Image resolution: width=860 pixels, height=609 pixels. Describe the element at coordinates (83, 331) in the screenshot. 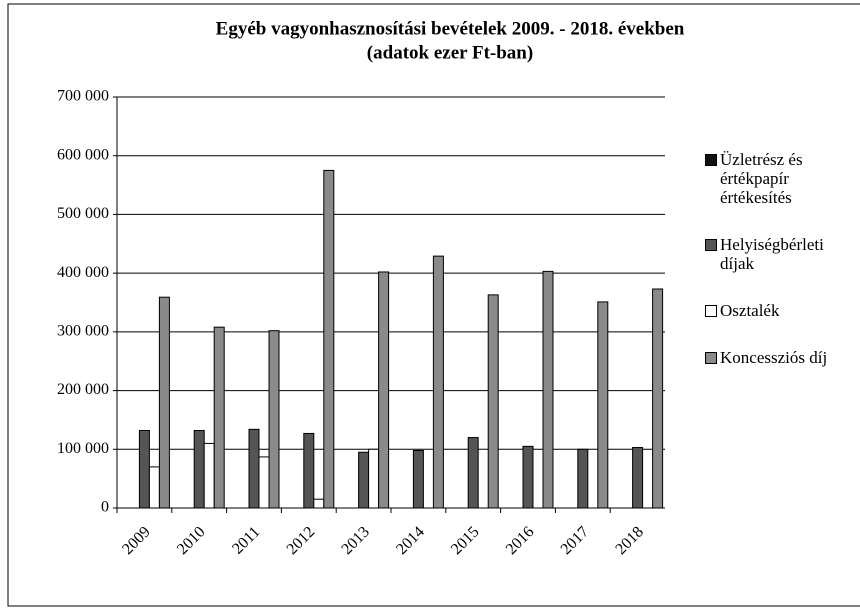

I see `y-tick-label: 300 000` at that location.